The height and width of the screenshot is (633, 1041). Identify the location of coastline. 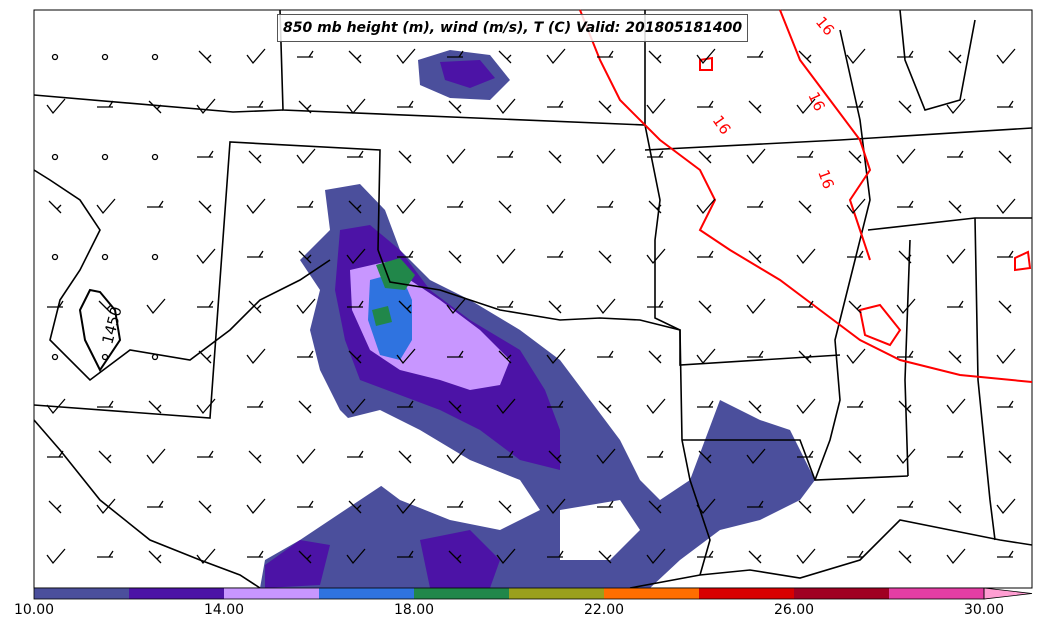
(831, 554).